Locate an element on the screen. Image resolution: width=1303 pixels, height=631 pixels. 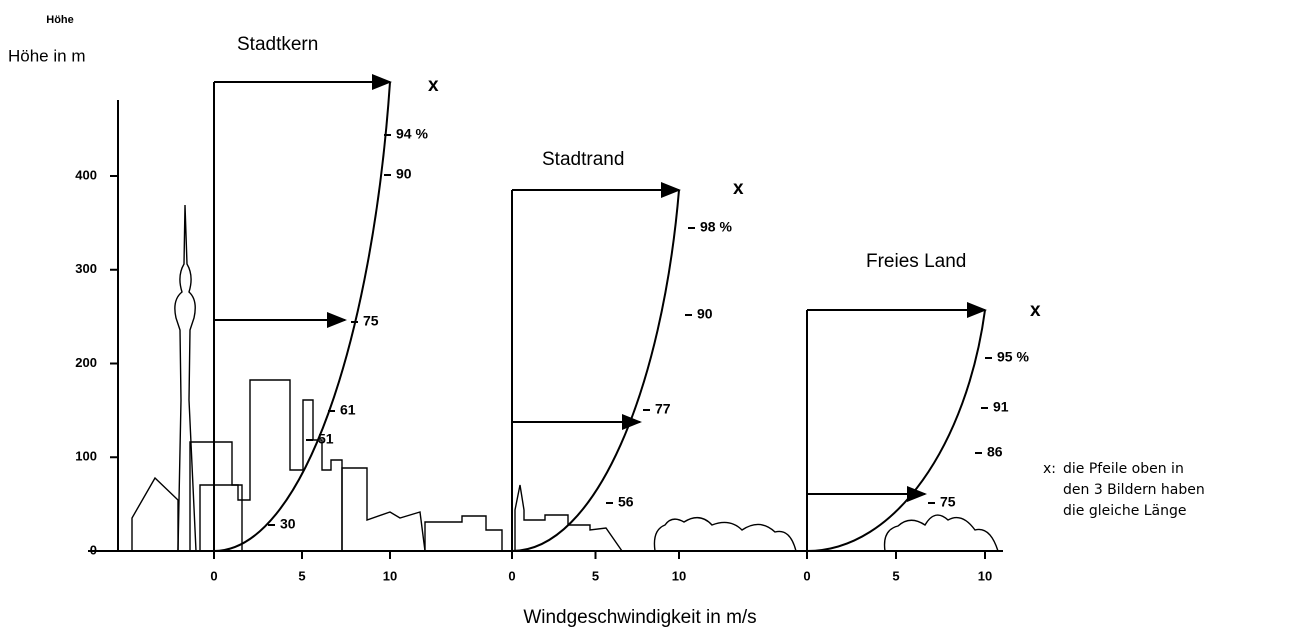
y-tick-label: 300 is located at coordinates (86, 268).